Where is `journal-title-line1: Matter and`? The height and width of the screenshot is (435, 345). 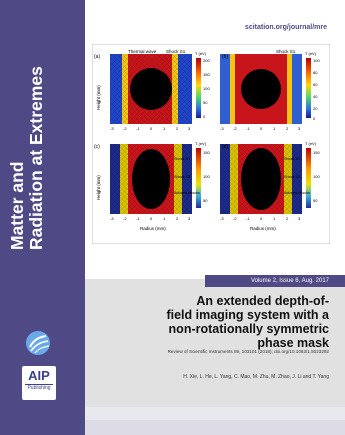
journal-title-line1: Matter and is located at coordinates (17, 205).